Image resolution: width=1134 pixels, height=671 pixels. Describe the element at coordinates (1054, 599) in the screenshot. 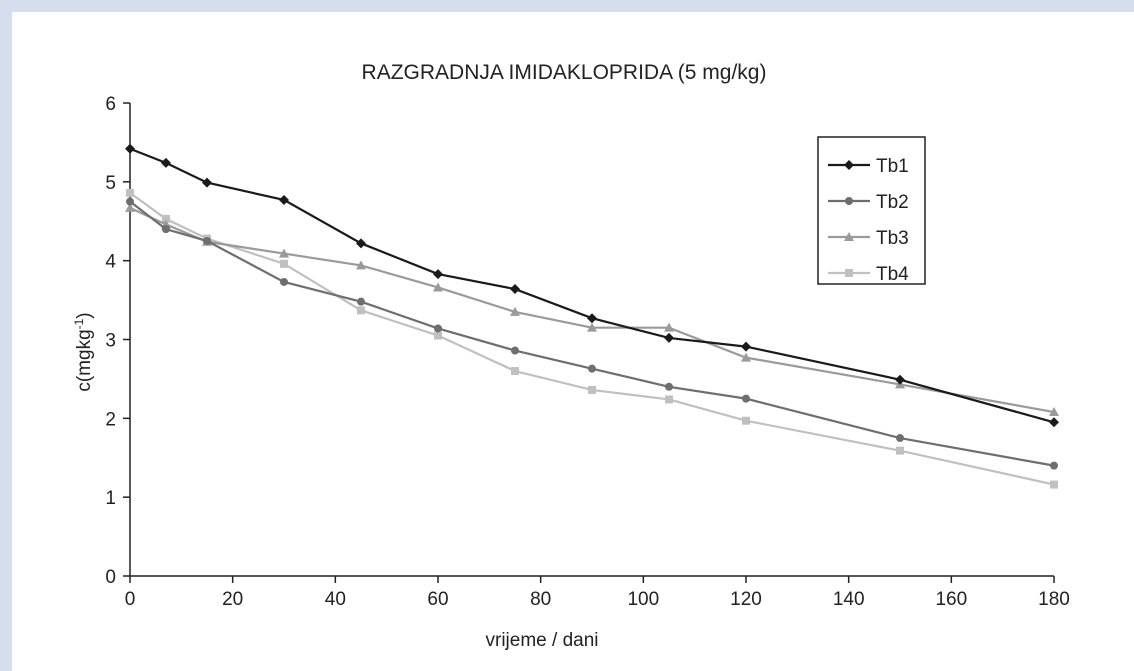

I see `x-tick-label: 180` at that location.